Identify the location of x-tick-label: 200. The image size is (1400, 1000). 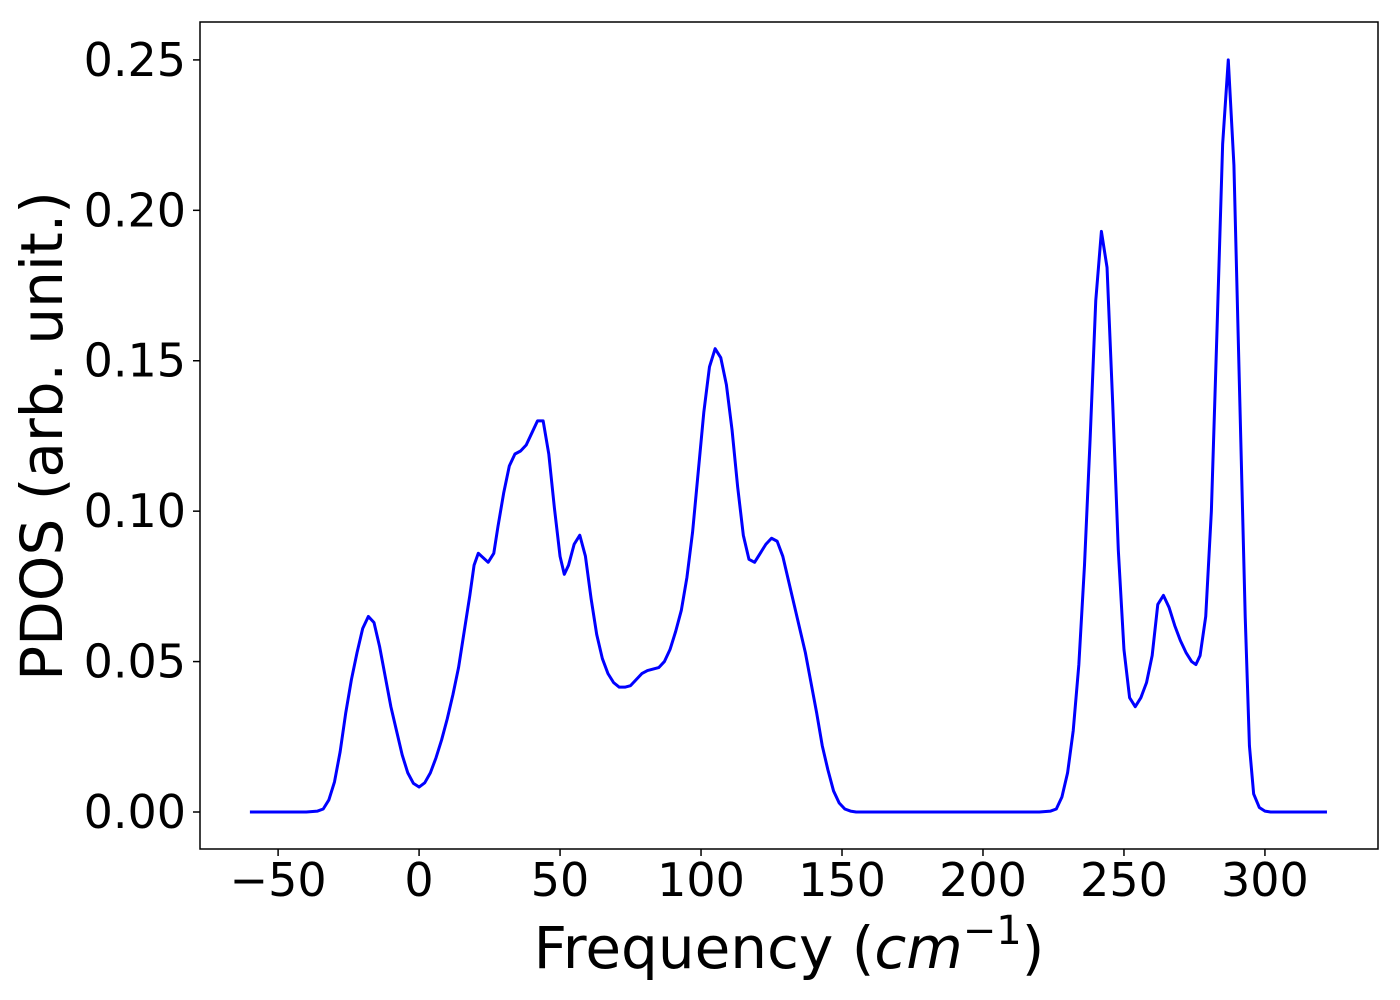
(983, 880).